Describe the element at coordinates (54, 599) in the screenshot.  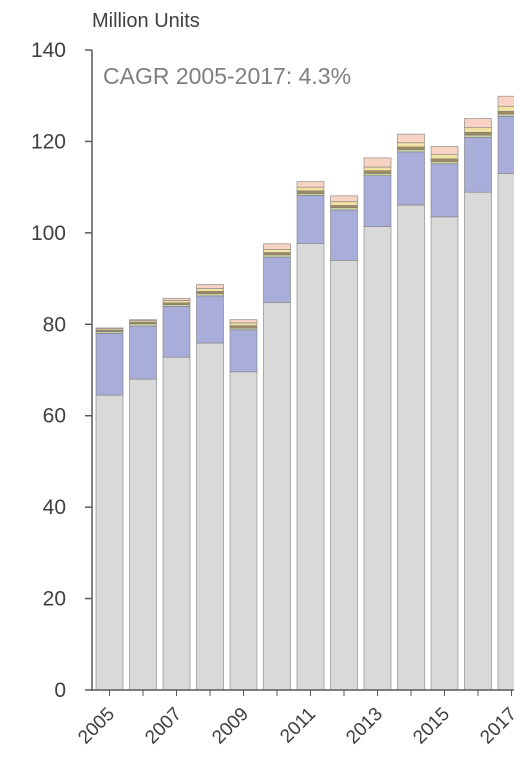
I see `y-tick-label: 20` at that location.